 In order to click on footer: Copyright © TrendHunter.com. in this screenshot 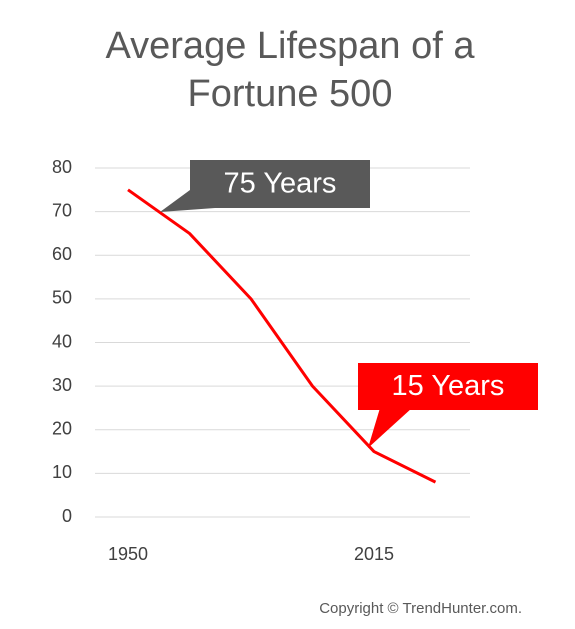, I will do `click(420, 608)`.